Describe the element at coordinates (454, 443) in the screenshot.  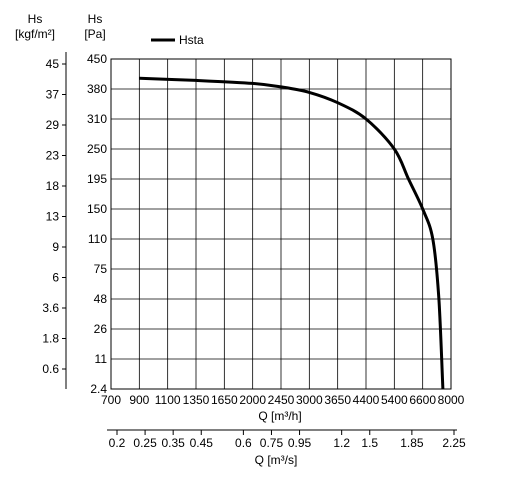
I see `flow-m3s-tick-label: 2.25` at that location.